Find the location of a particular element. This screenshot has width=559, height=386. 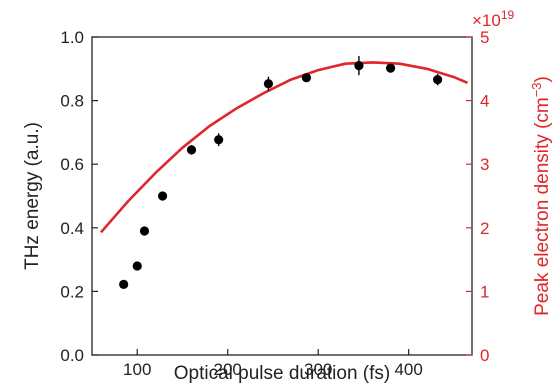

left-y-tick-label: 0.4 is located at coordinates (72, 228).